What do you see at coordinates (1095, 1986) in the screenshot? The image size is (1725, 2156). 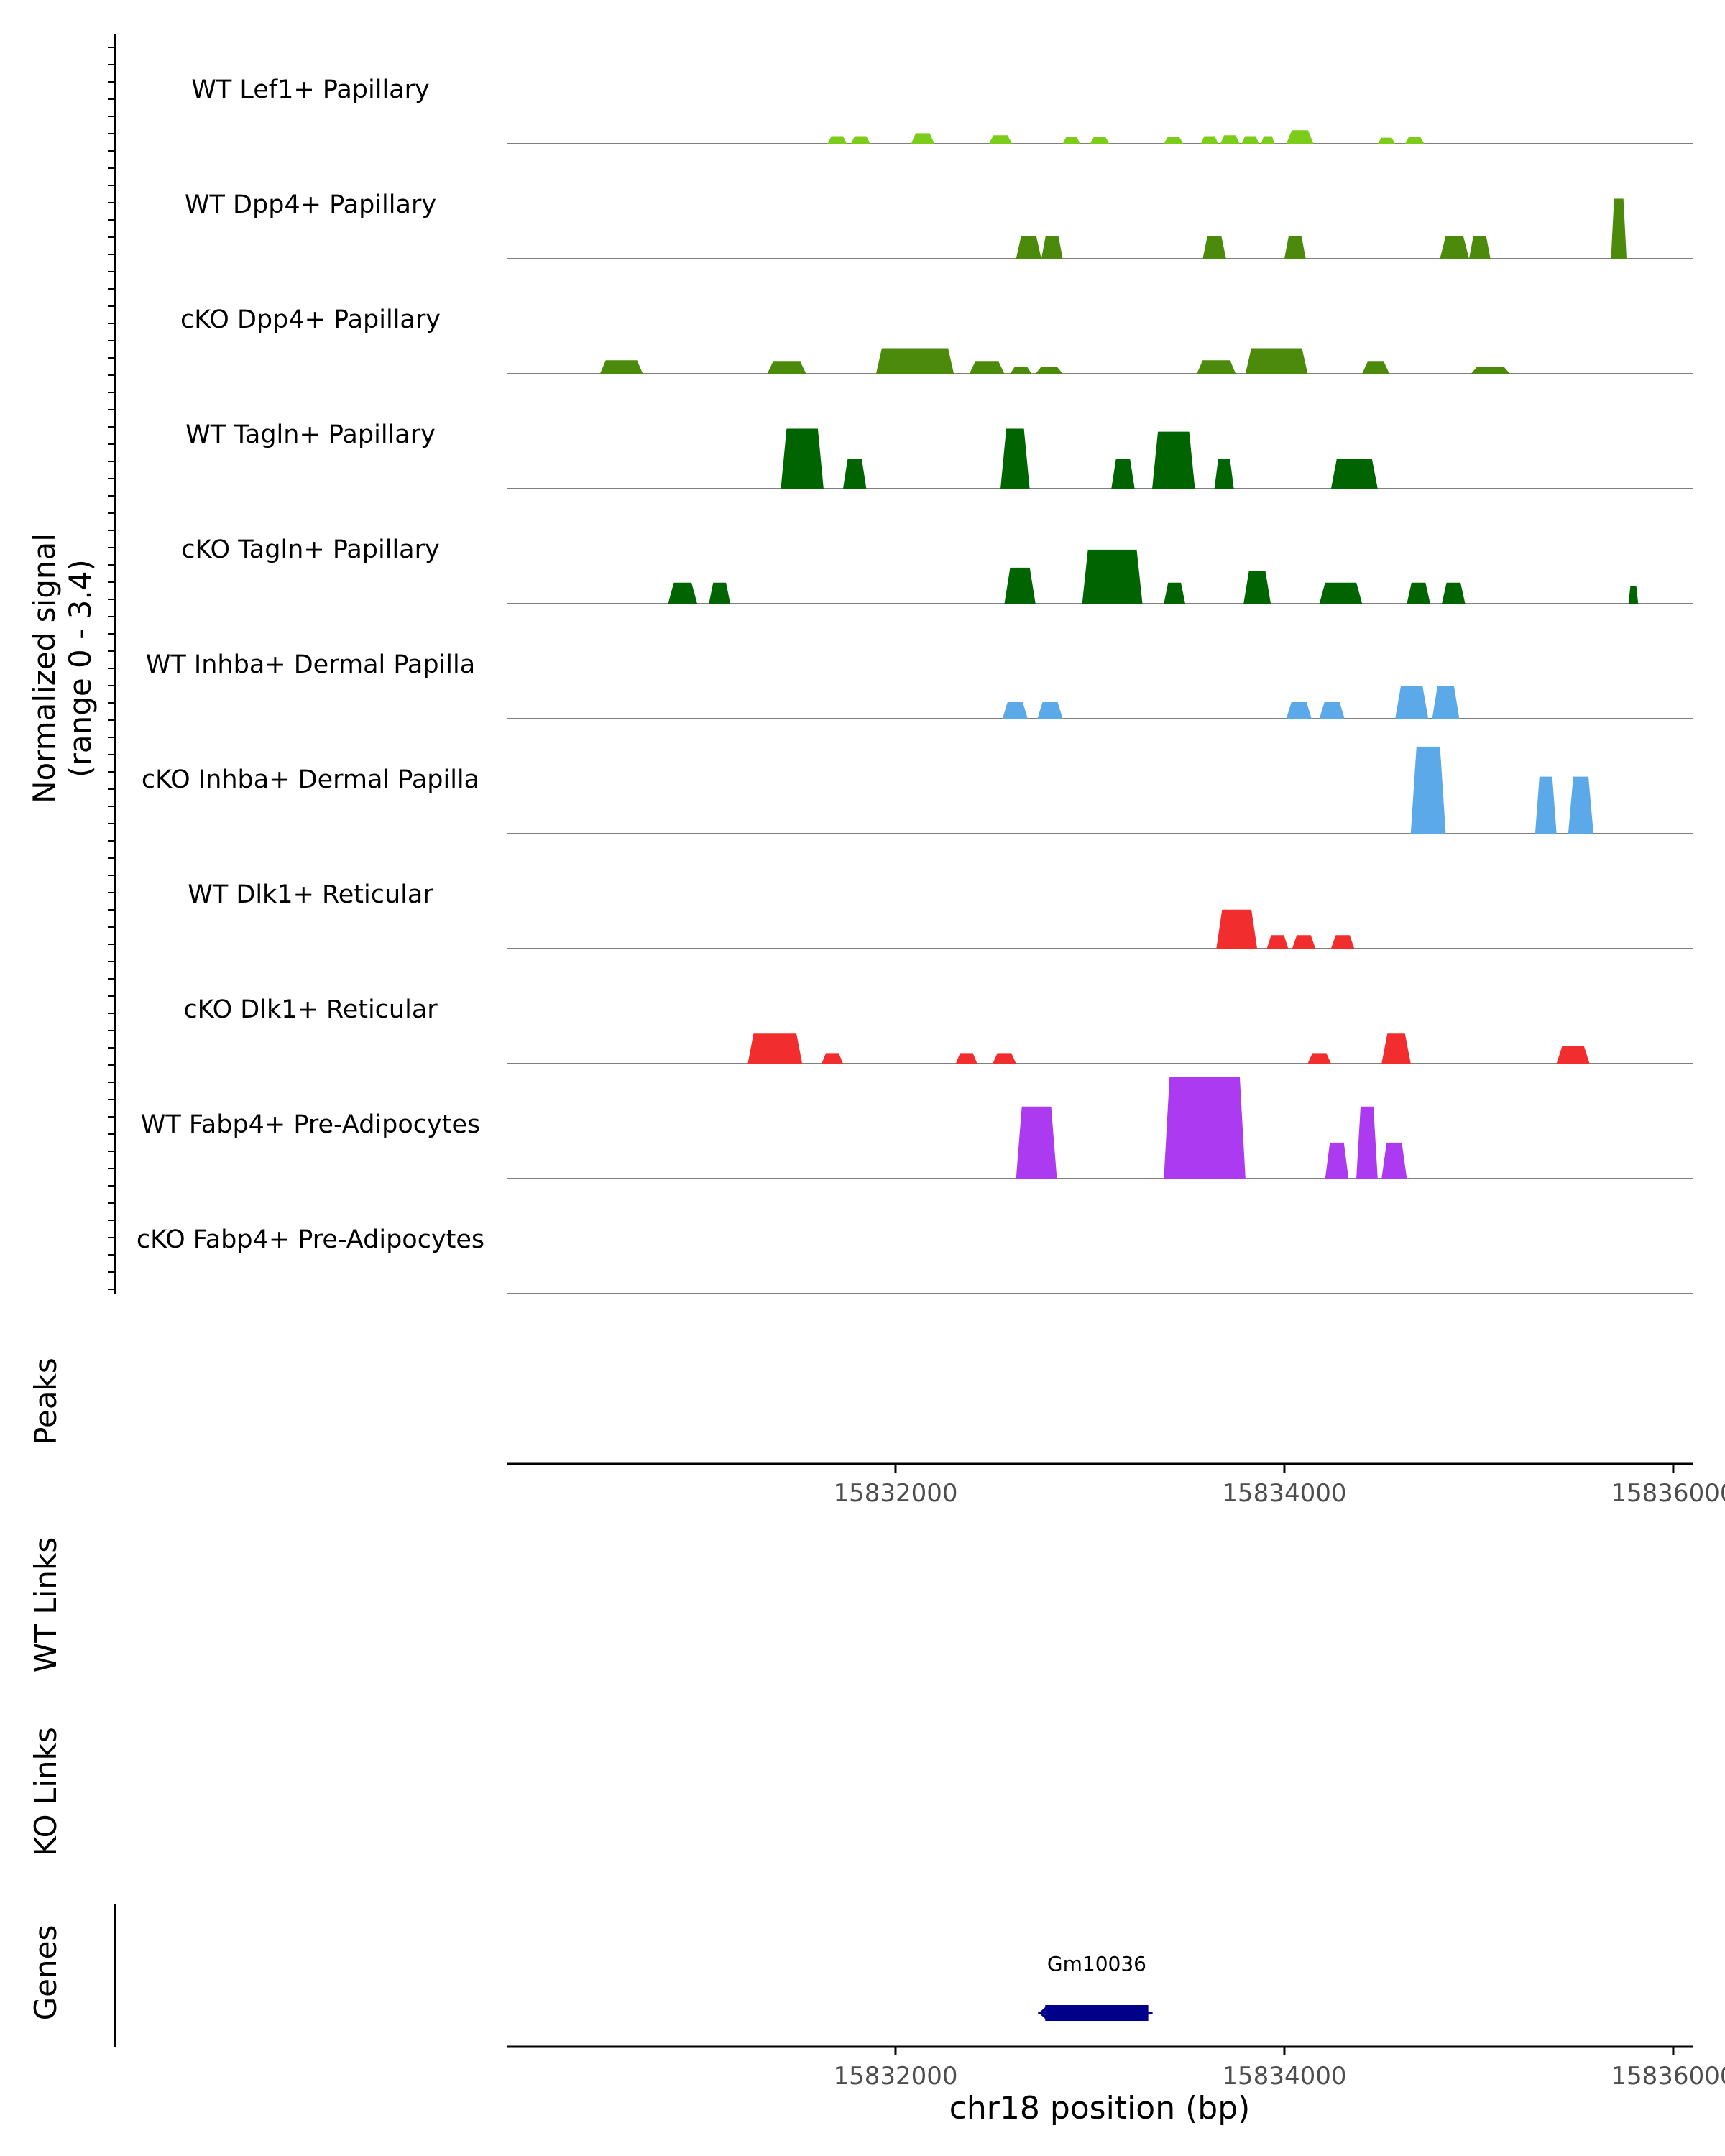 I see `gene-annotations: Gm10036` at bounding box center [1095, 1986].